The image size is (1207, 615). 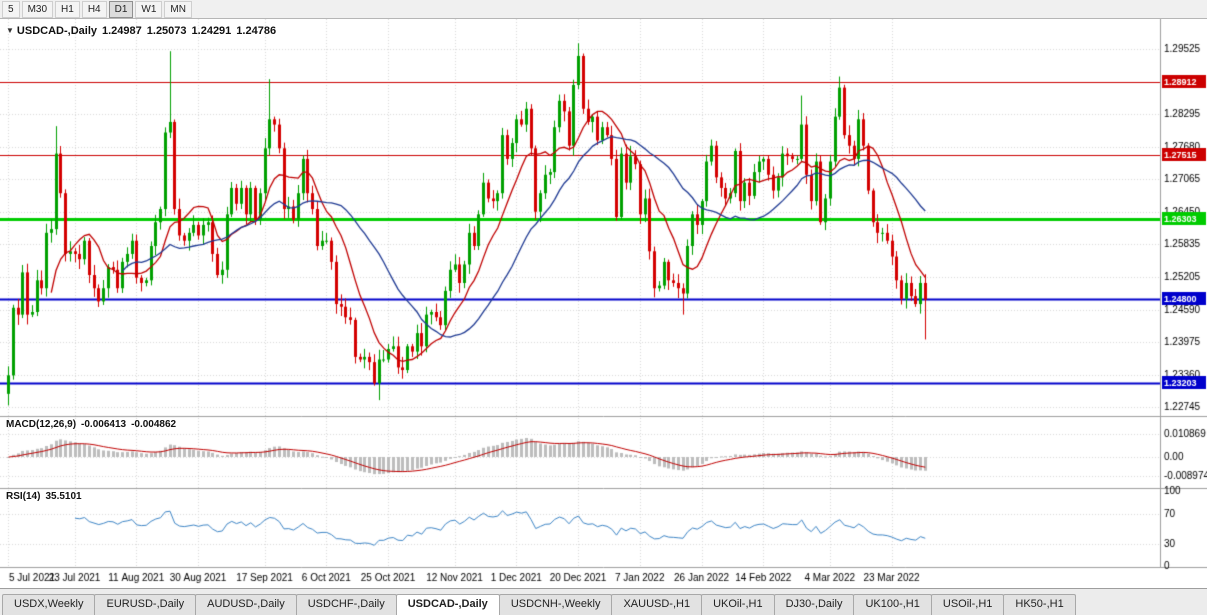 I want to click on timeframe-button-5: 5, so click(x=11, y=9).